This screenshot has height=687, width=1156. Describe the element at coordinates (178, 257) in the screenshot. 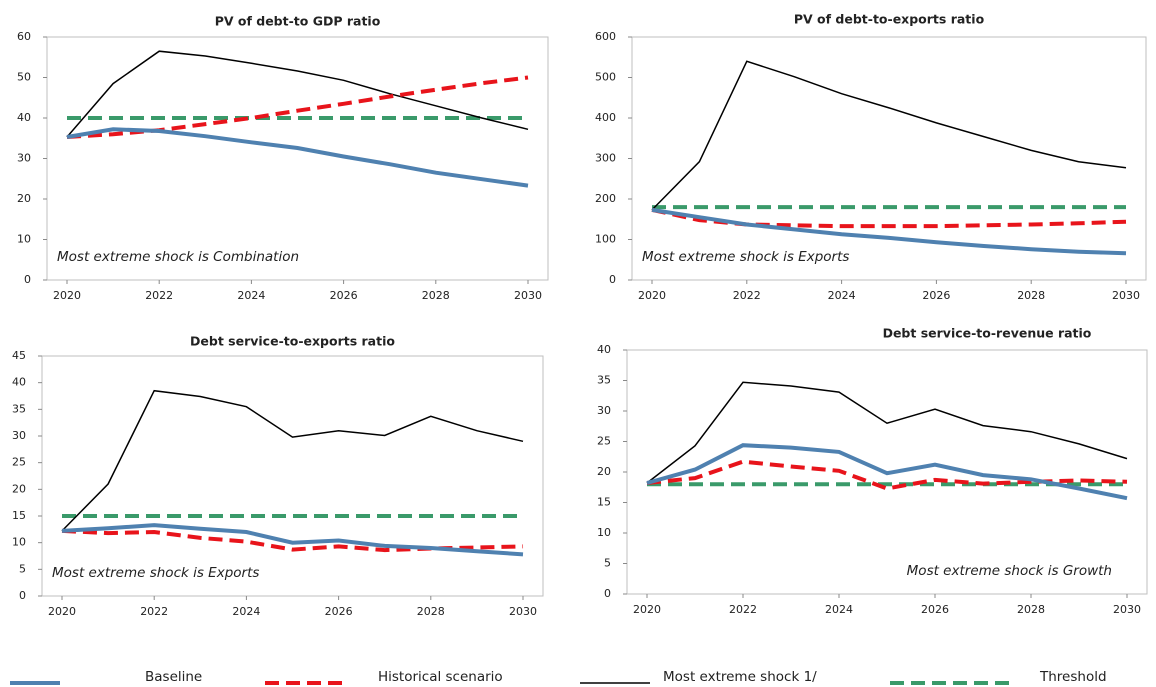

I see `annotation: Most extreme shock is Combination` at that location.